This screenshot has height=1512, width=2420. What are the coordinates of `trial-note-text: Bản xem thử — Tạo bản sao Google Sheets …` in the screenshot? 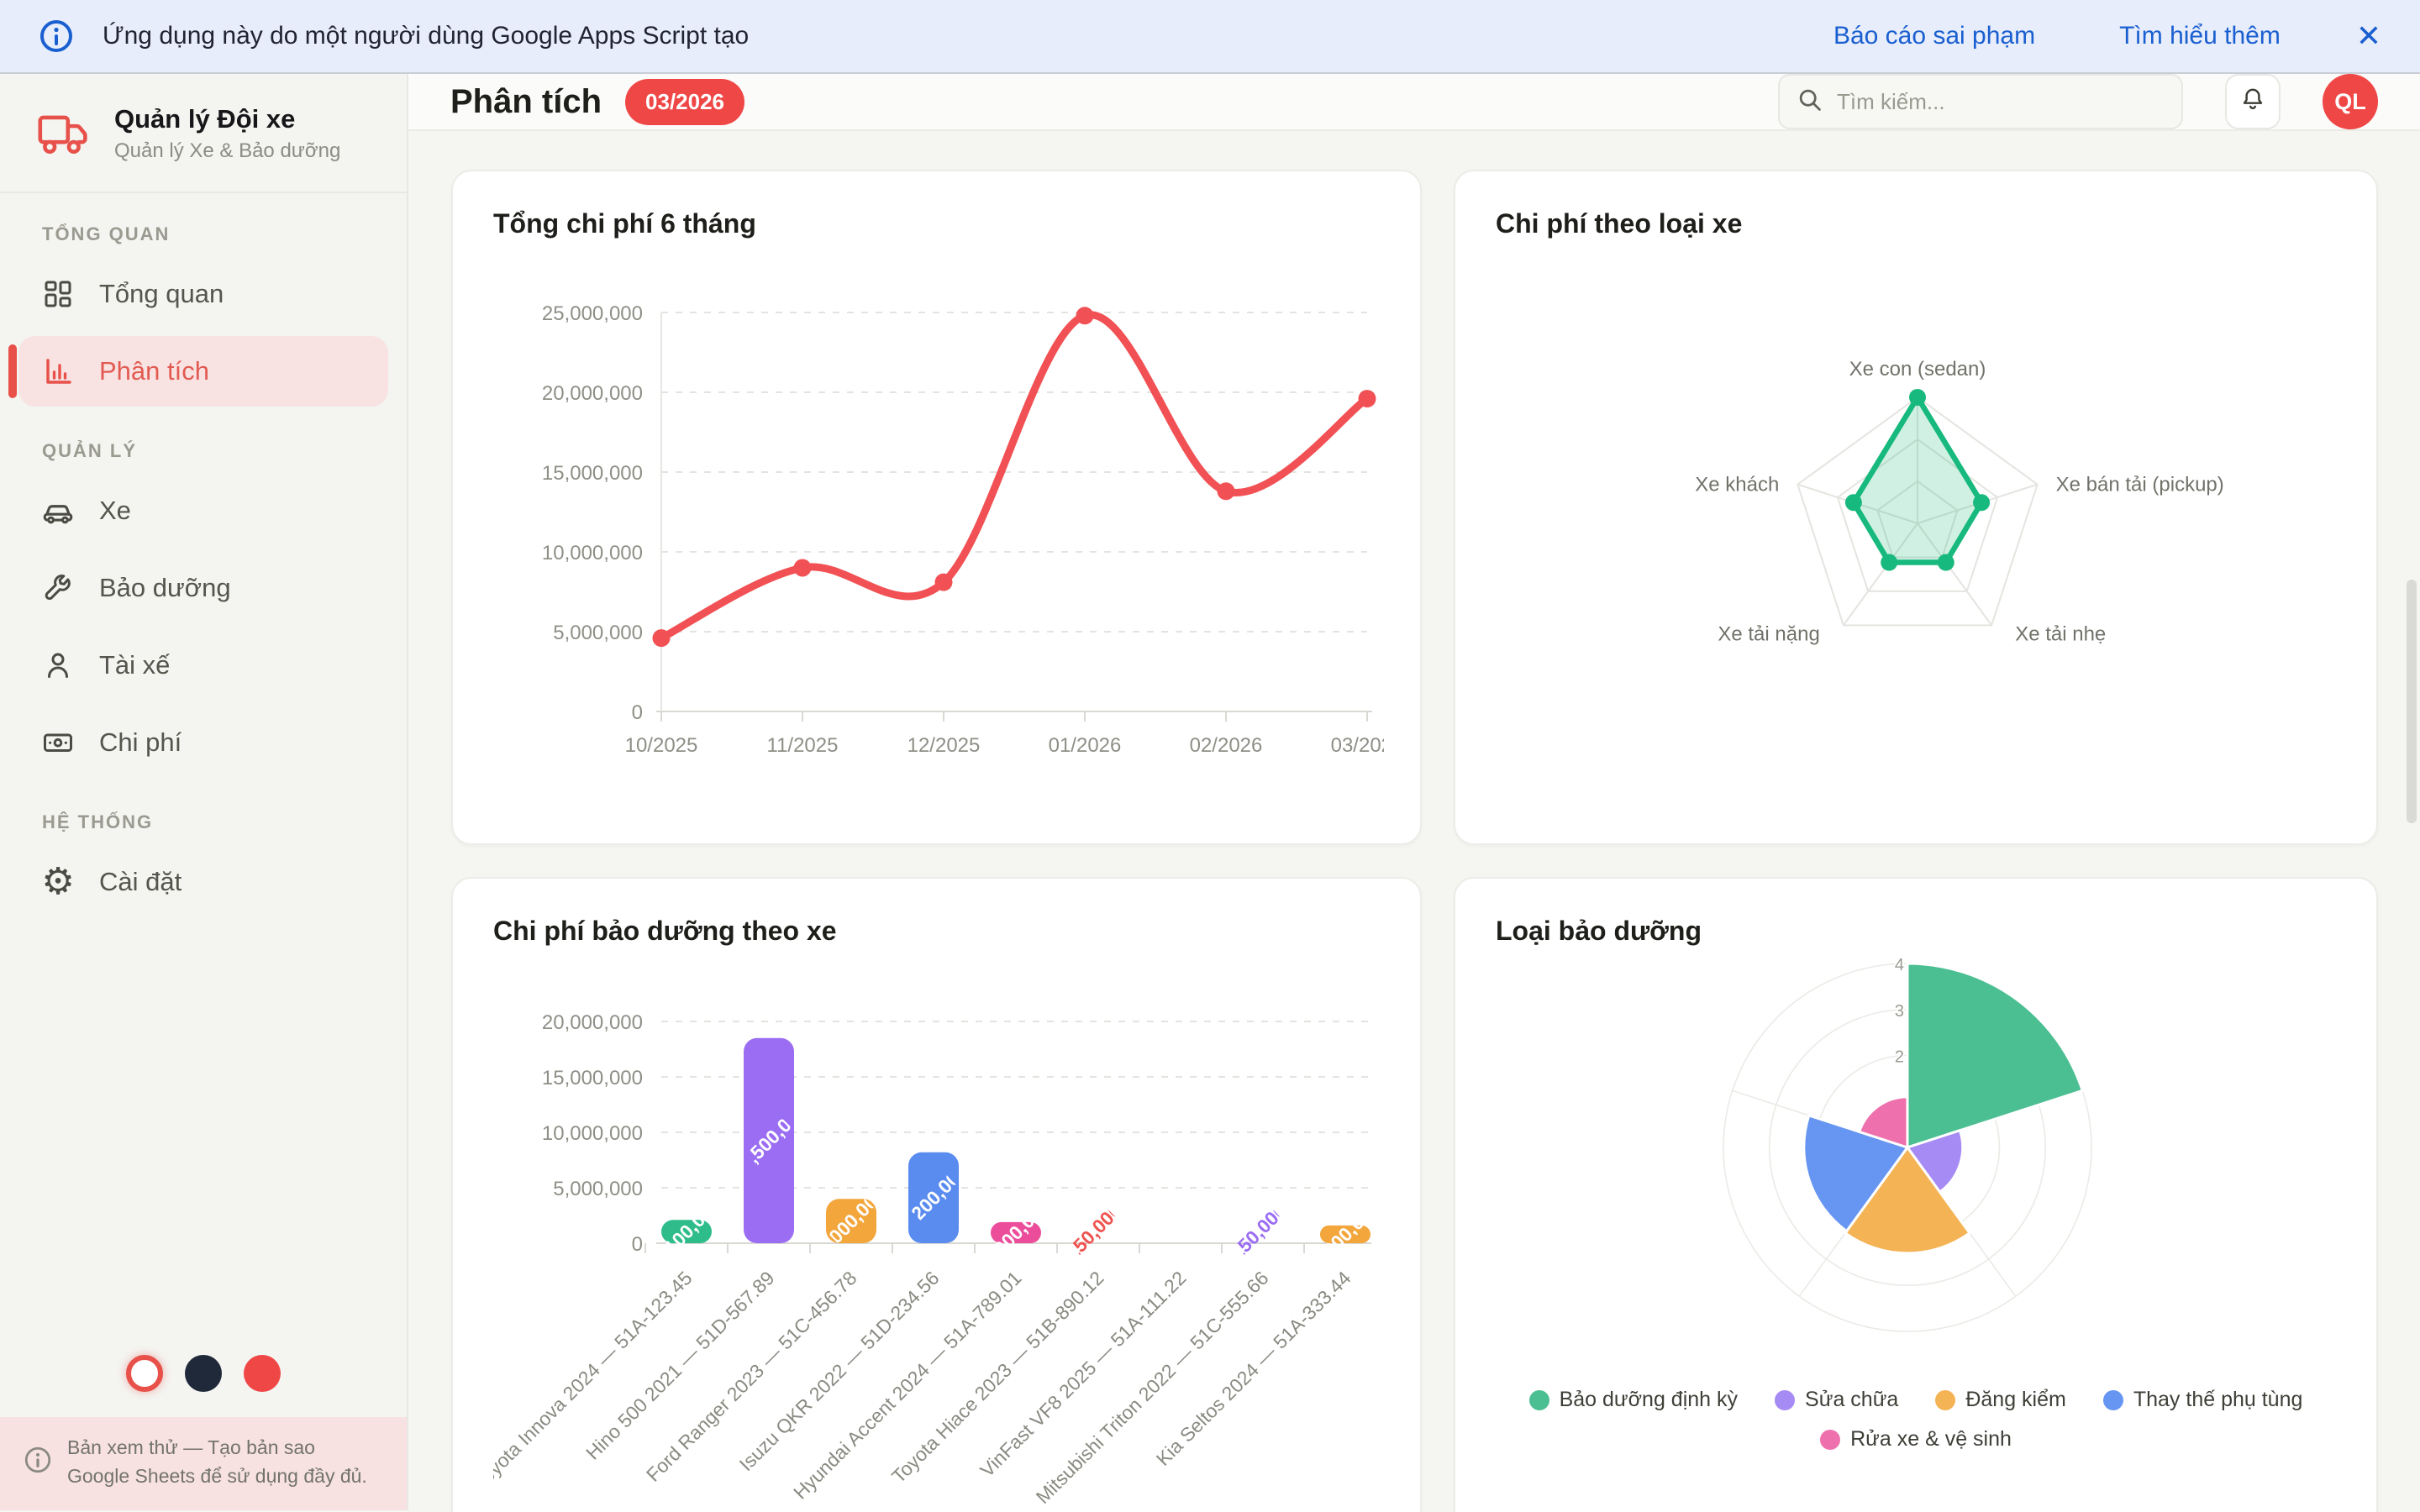 It's located at (217, 1461).